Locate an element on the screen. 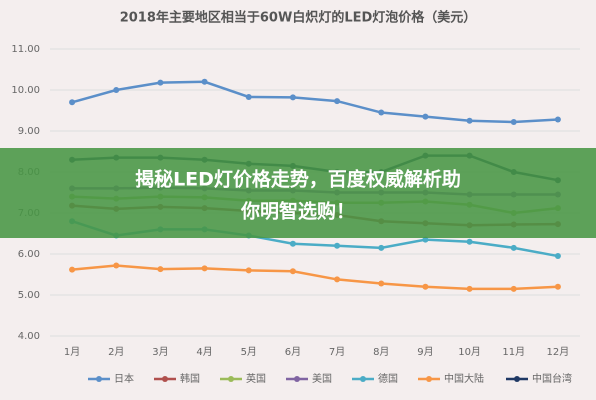  x-tick-label: 6月 is located at coordinates (293, 352).